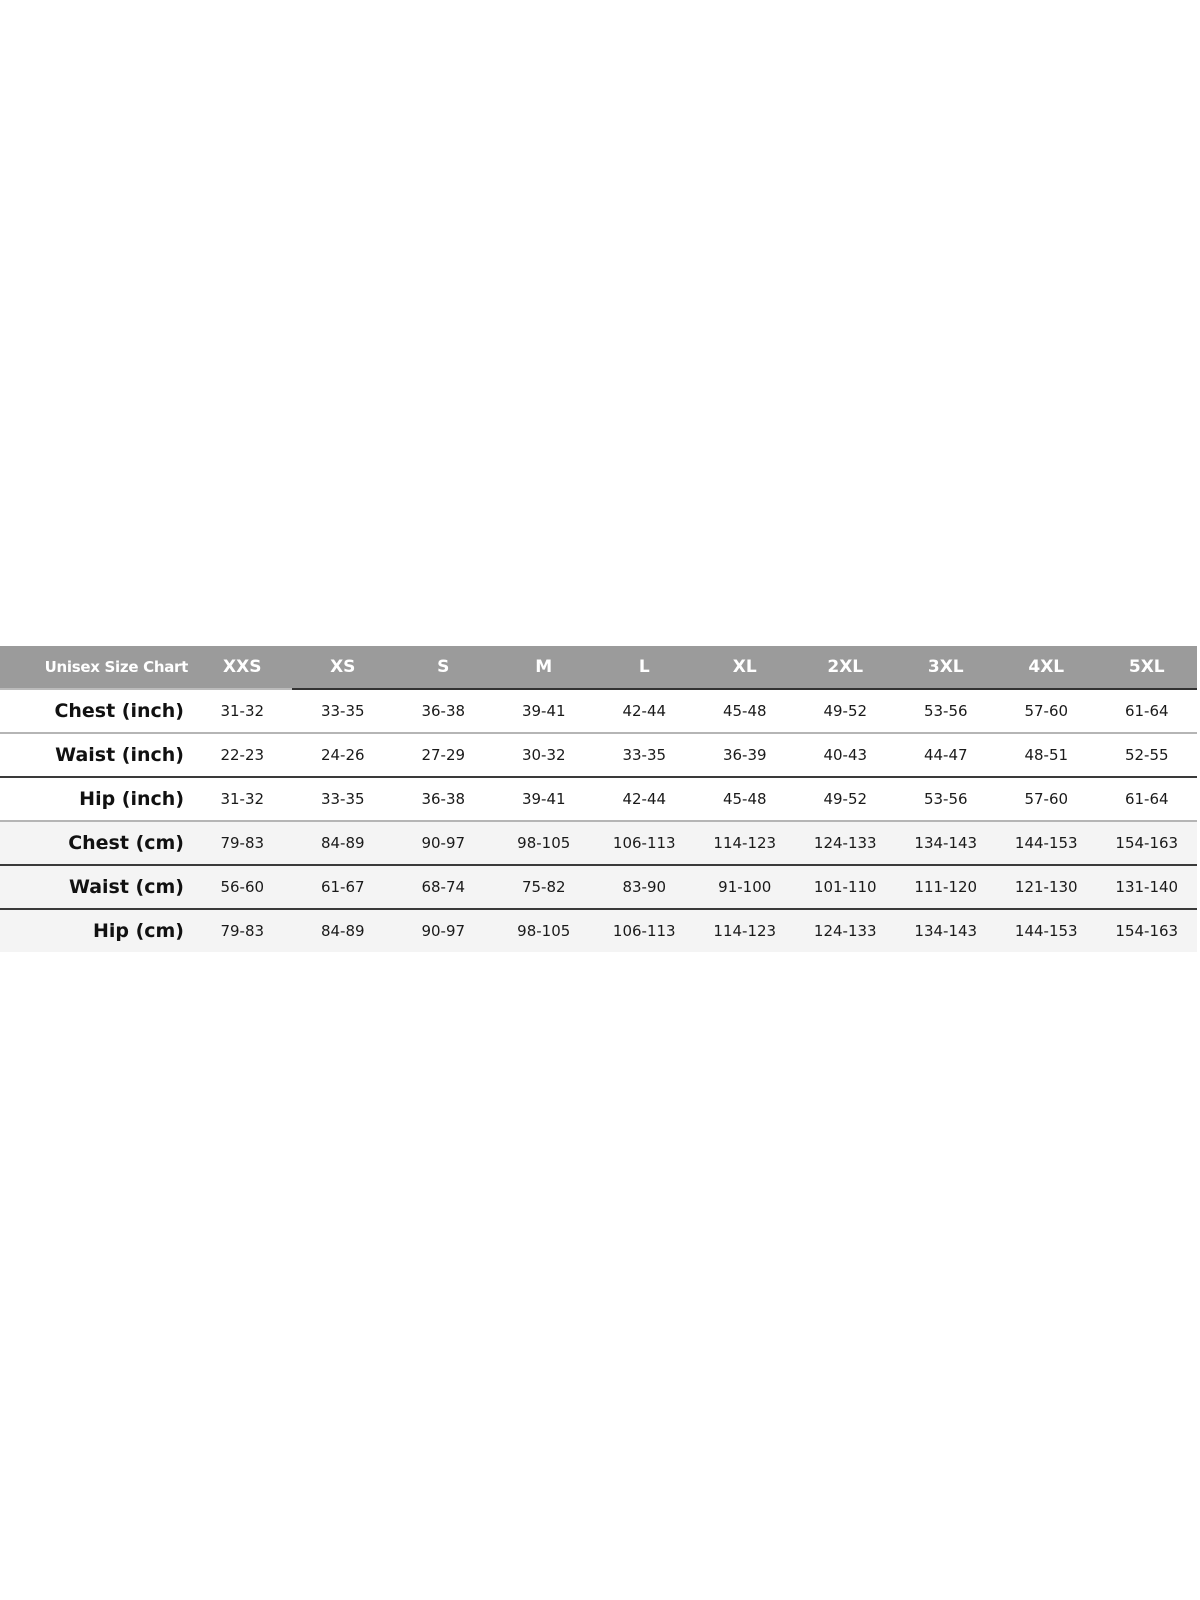 Image resolution: width=1200 pixels, height=1600 pixels. I want to click on table-cell: 56-60, so click(242, 887).